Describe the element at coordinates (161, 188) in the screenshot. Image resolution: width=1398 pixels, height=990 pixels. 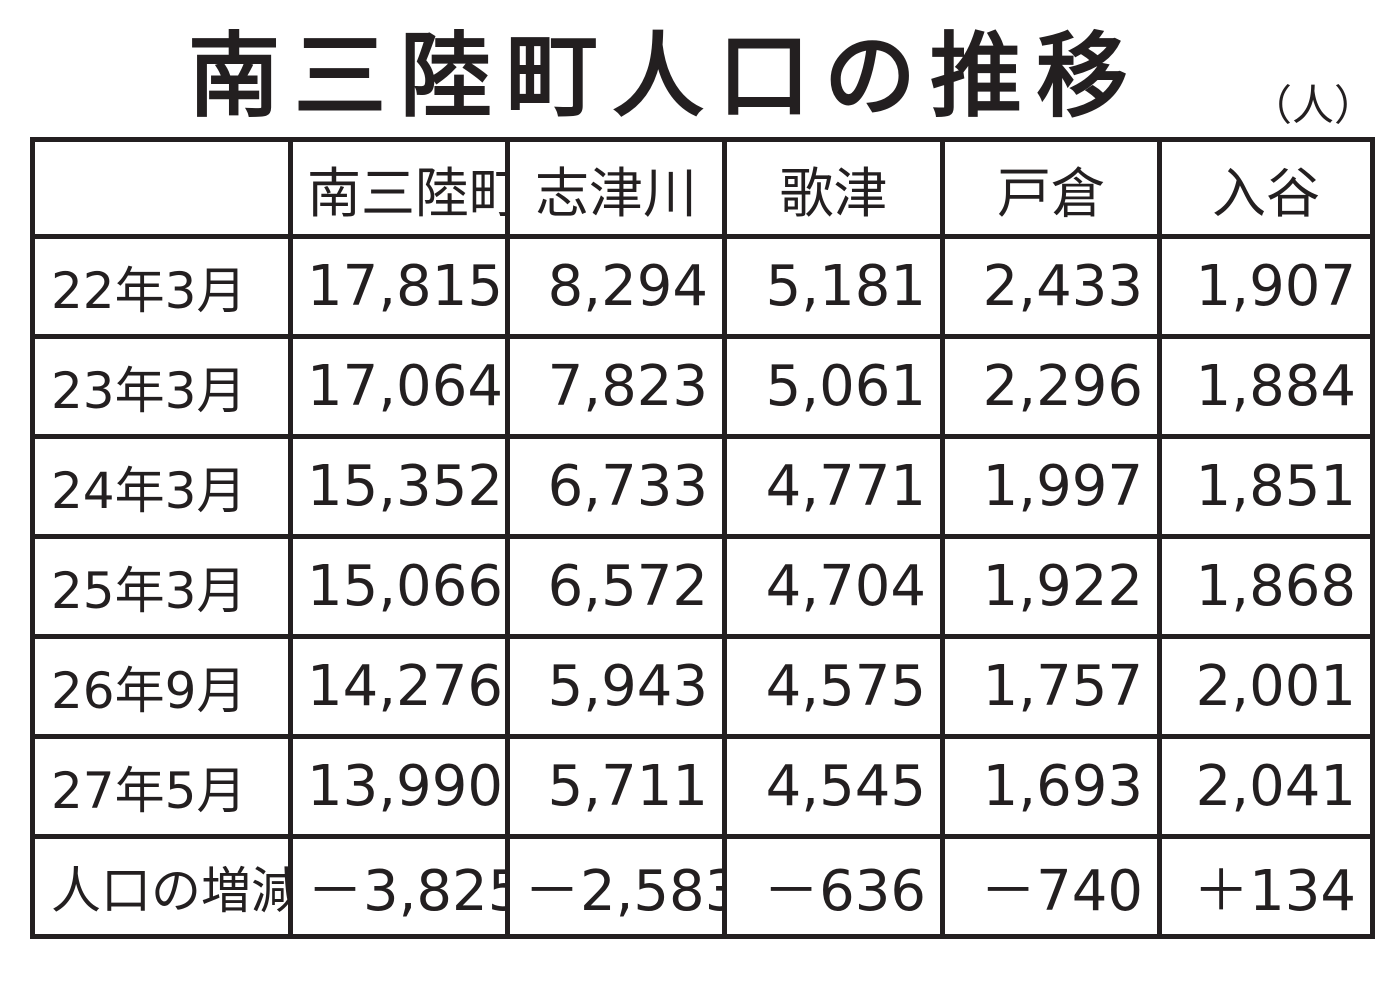
I see `corner-cell` at that location.